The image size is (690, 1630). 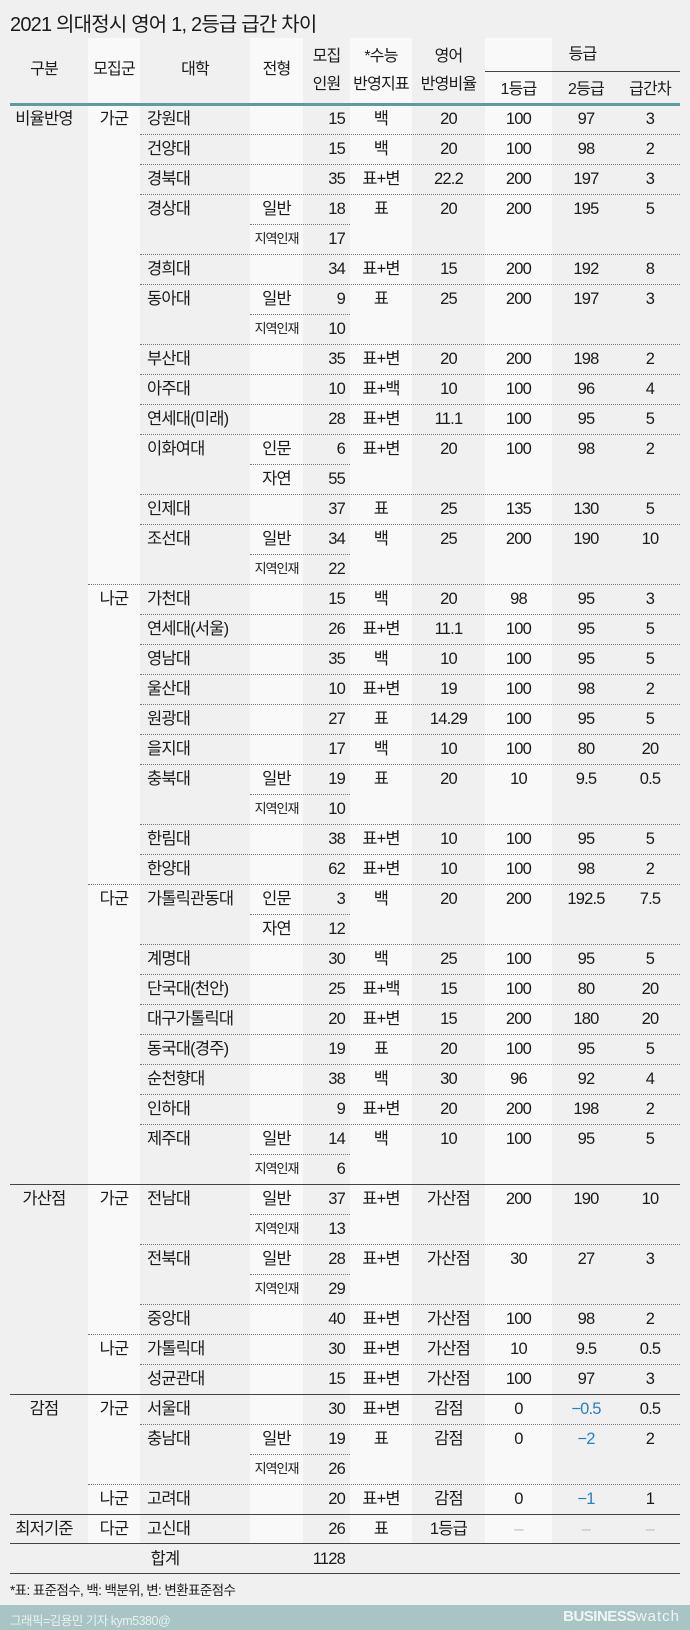 What do you see at coordinates (345, 1499) in the screenshot?
I see `table-row: 나군 고려대 20 표+변 감점 0 −1 1` at bounding box center [345, 1499].